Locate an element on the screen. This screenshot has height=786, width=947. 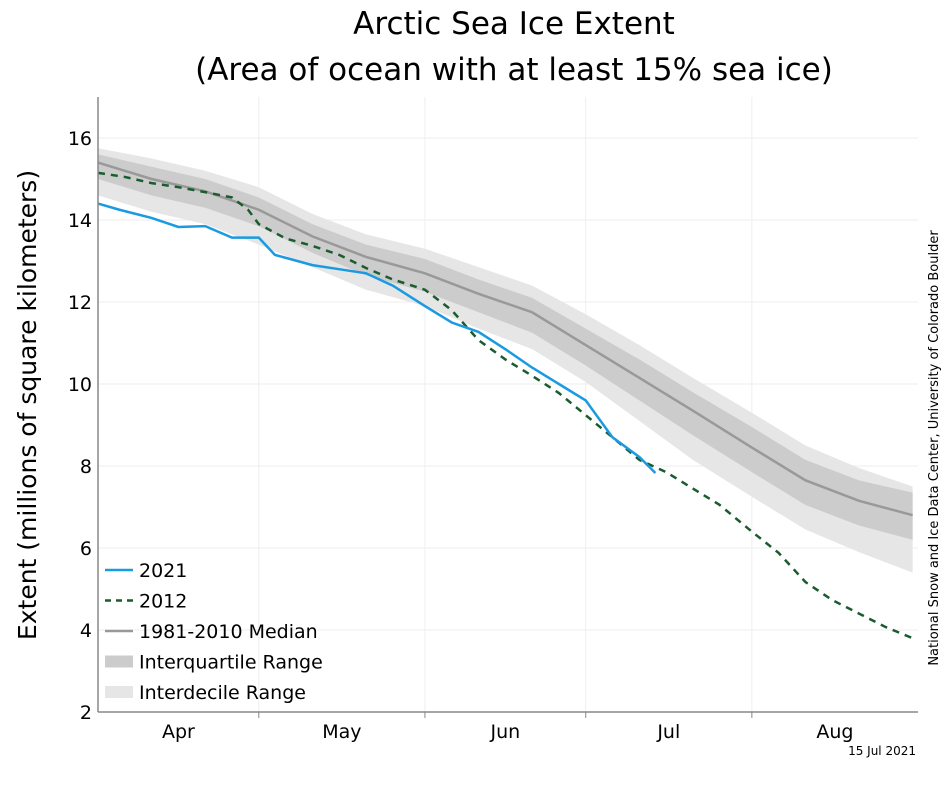
x-tick-label: Jul is located at coordinates (668, 732).